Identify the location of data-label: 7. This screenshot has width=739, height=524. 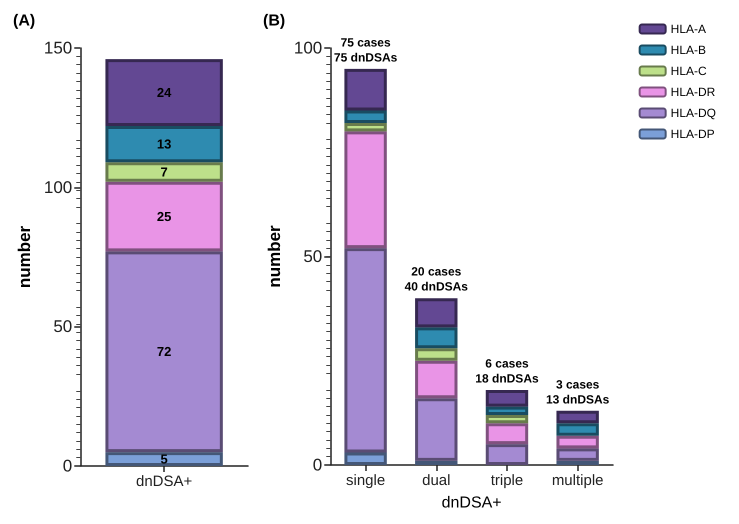
(164, 172).